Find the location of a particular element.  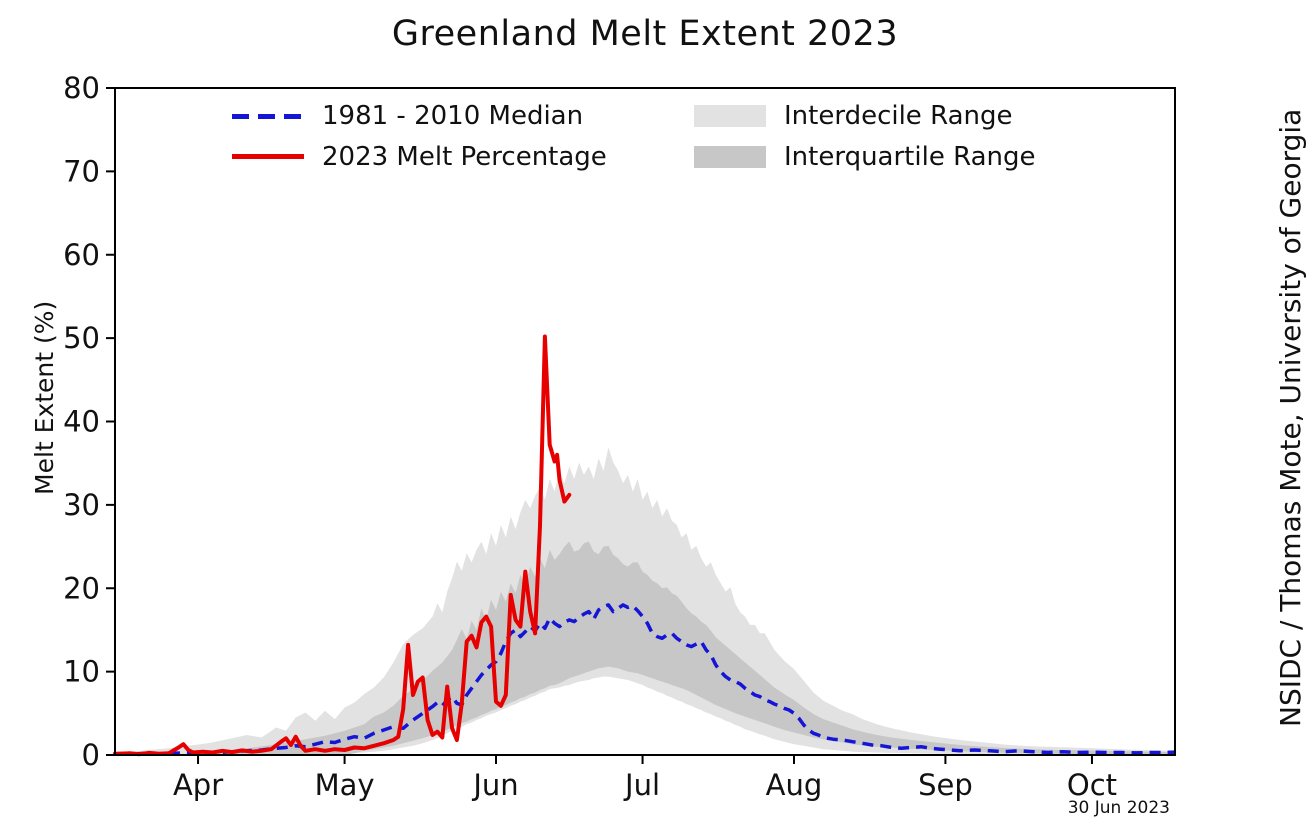

y-tick-label: 60 is located at coordinates (81, 255).